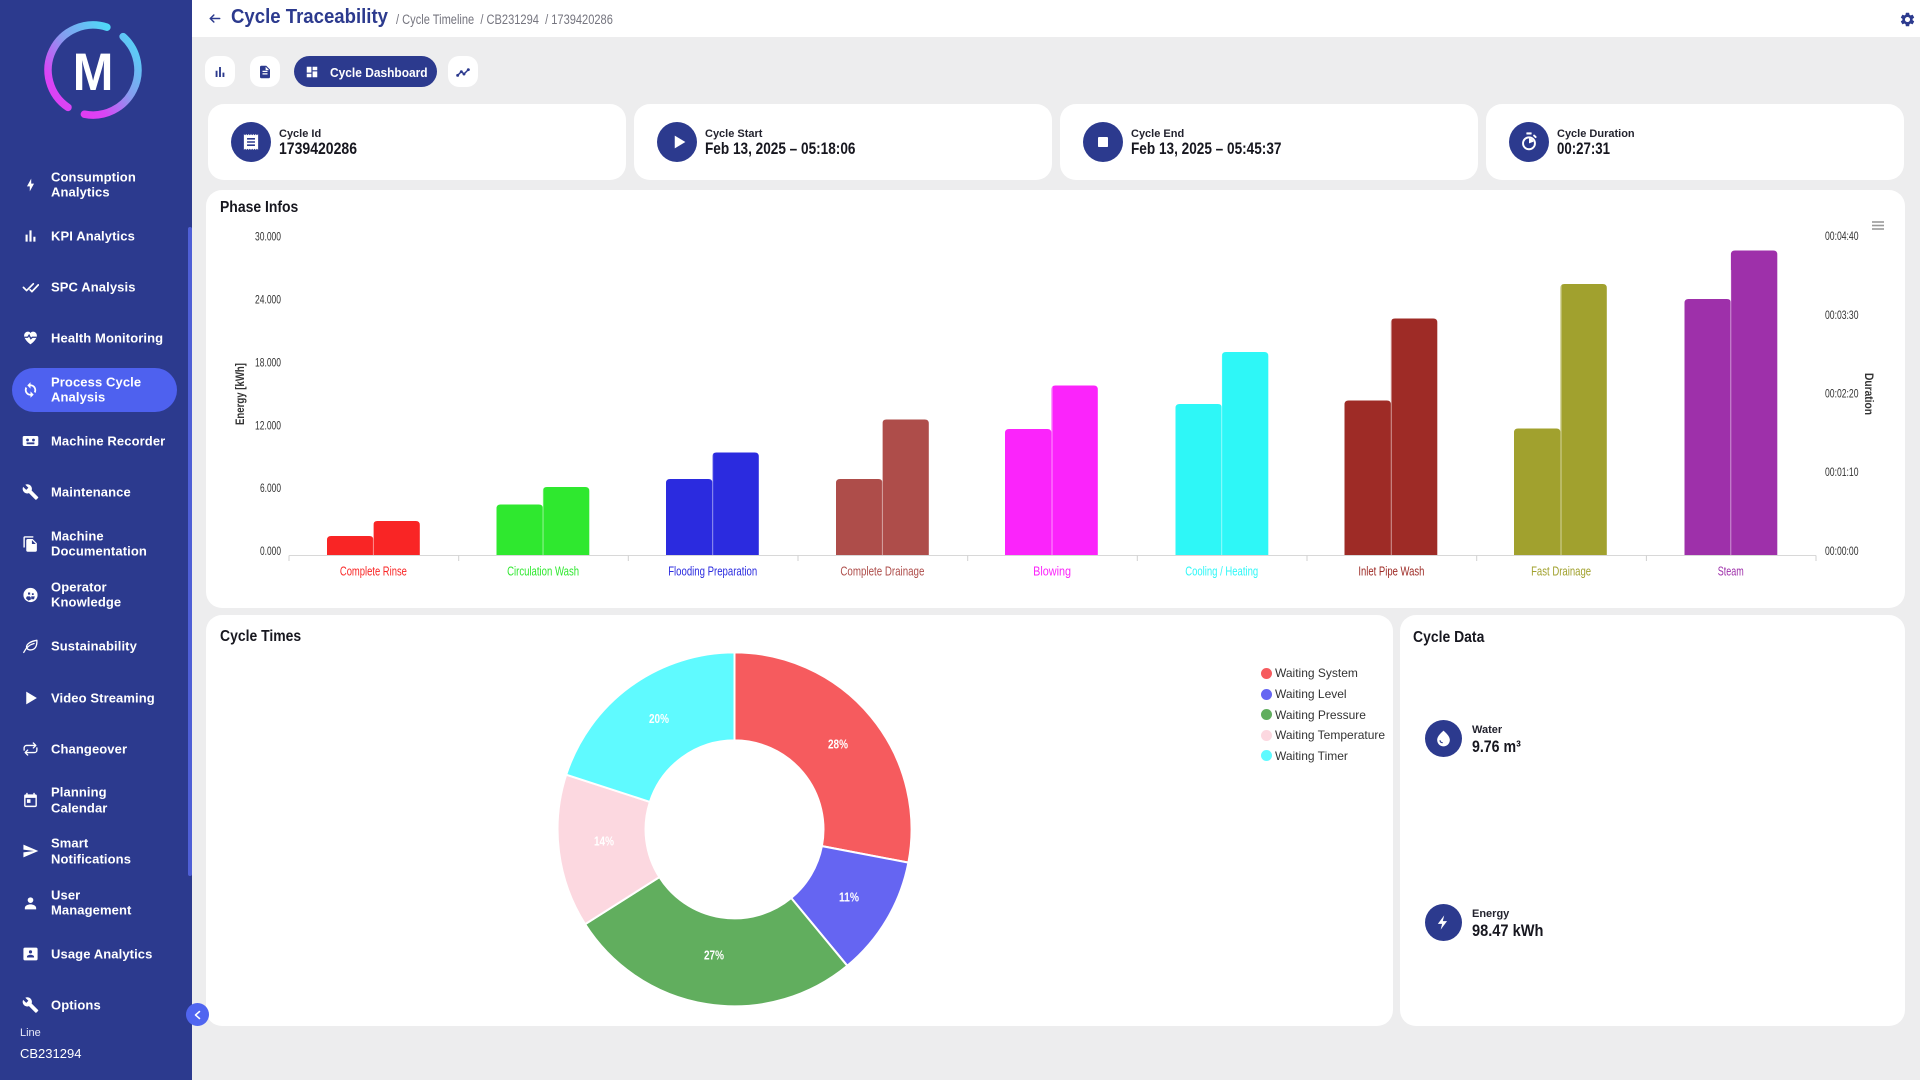  What do you see at coordinates (240, 394) in the screenshot?
I see `svg-text: Energy [kWh]` at bounding box center [240, 394].